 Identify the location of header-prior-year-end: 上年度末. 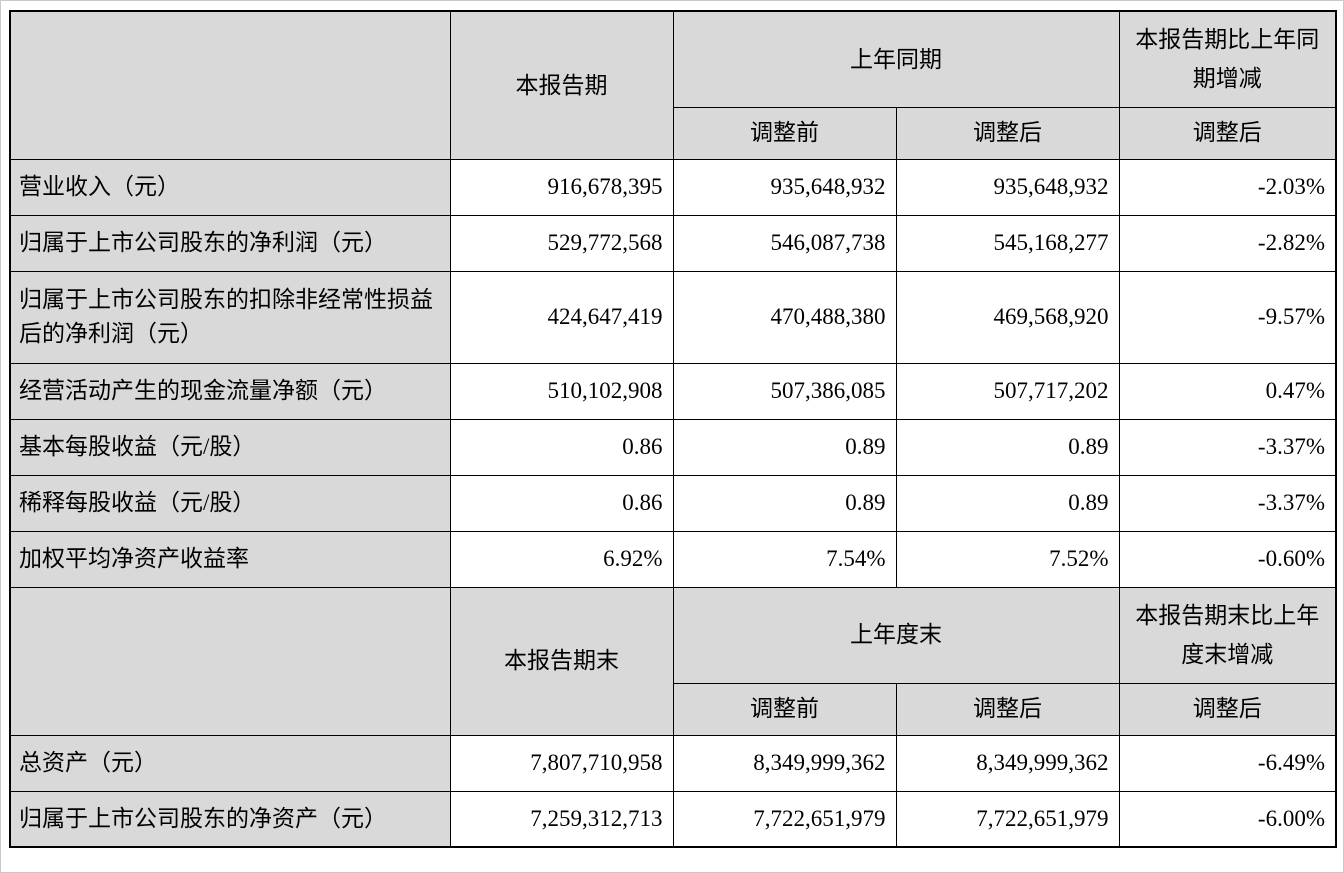
(896, 635).